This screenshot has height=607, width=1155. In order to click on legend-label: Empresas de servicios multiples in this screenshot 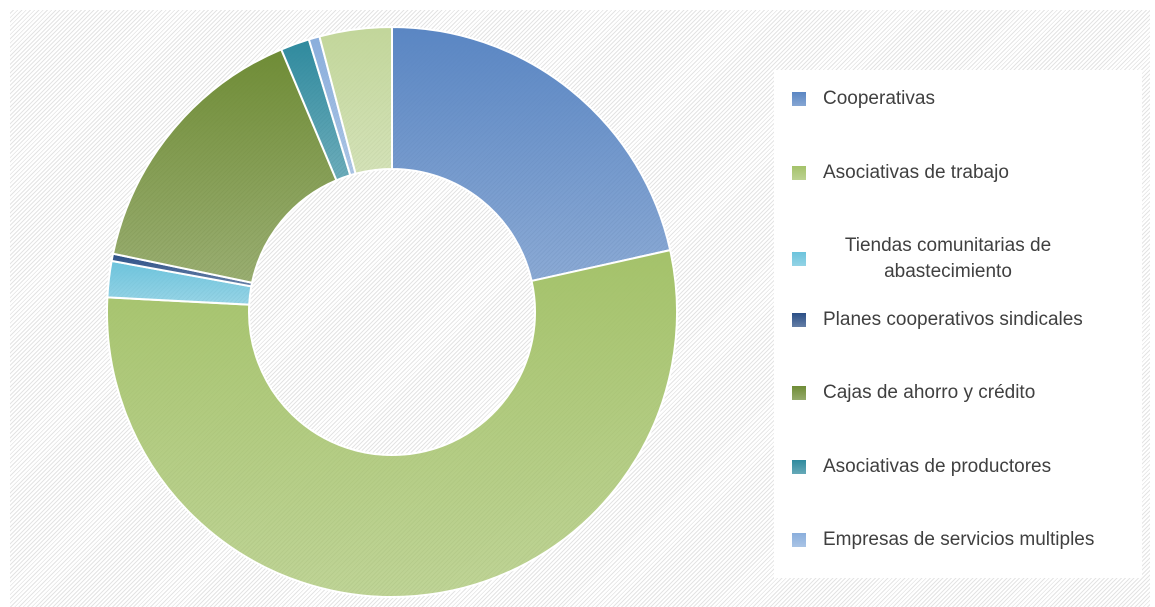, I will do `click(959, 539)`.